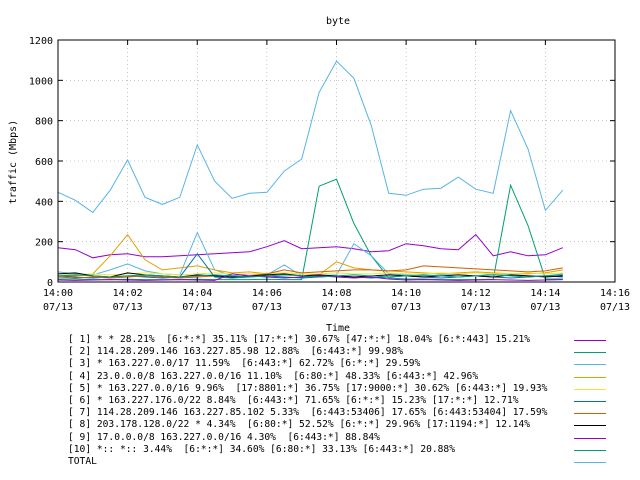 This screenshot has width=640, height=480. What do you see at coordinates (197, 293) in the screenshot?
I see `x-tick-label-time: 14:04` at bounding box center [197, 293].